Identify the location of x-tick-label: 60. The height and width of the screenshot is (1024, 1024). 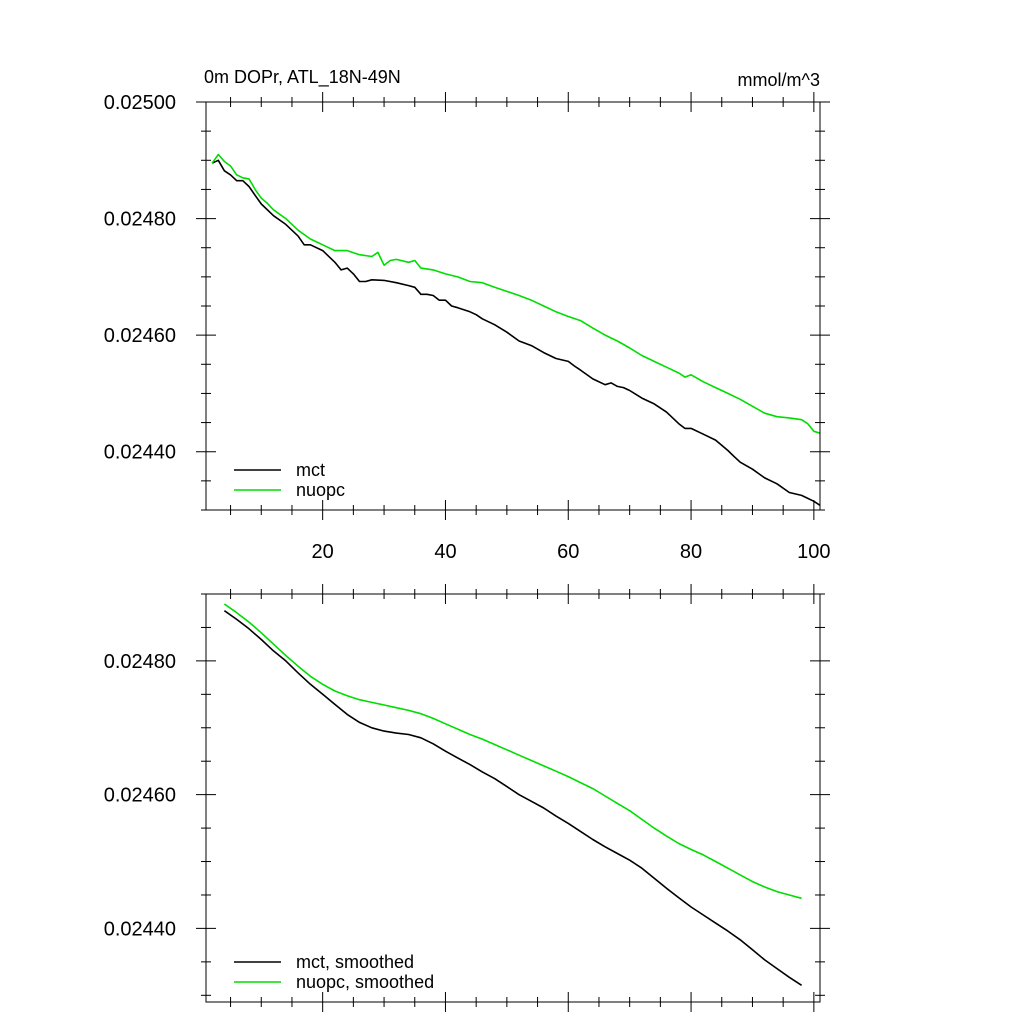
(568, 552).